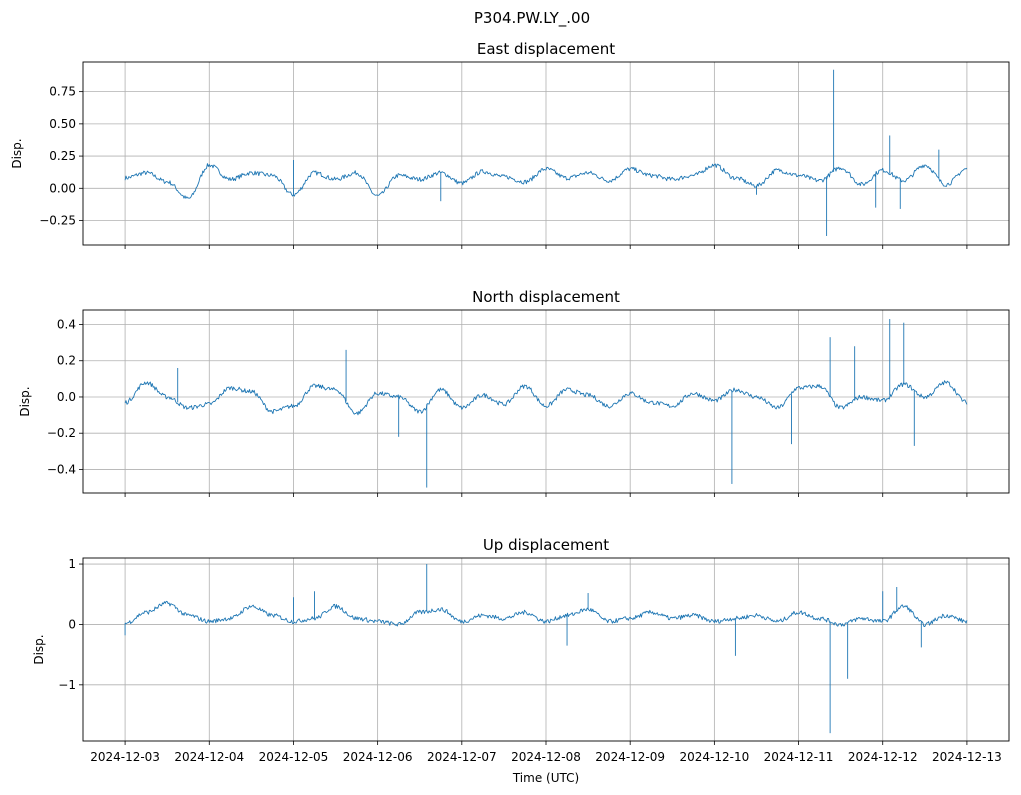 The image size is (1021, 795). I want to click on y-tick-label: 0.25, so click(62, 156).